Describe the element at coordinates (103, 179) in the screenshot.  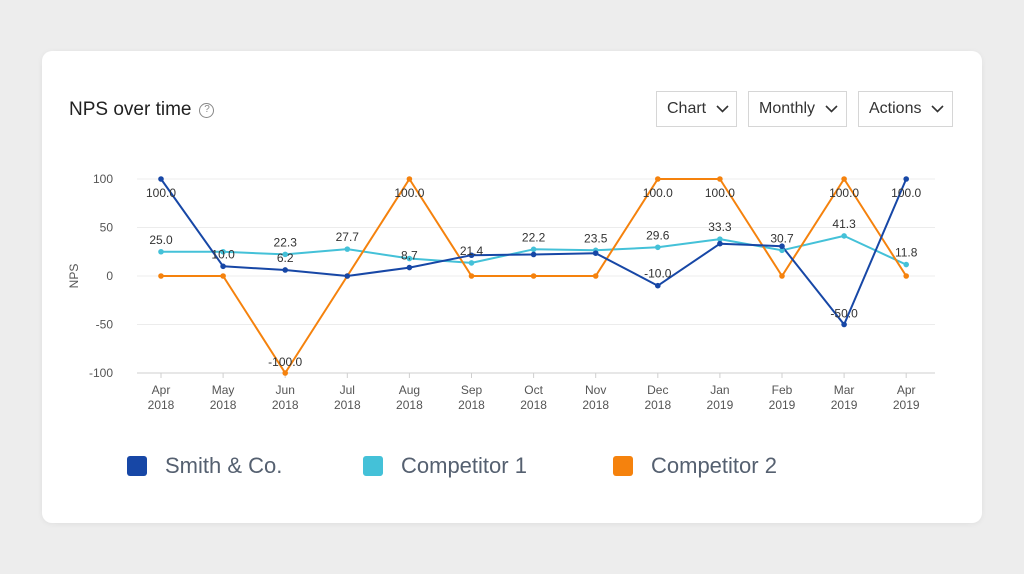
I see `y-tick-label: 100` at that location.